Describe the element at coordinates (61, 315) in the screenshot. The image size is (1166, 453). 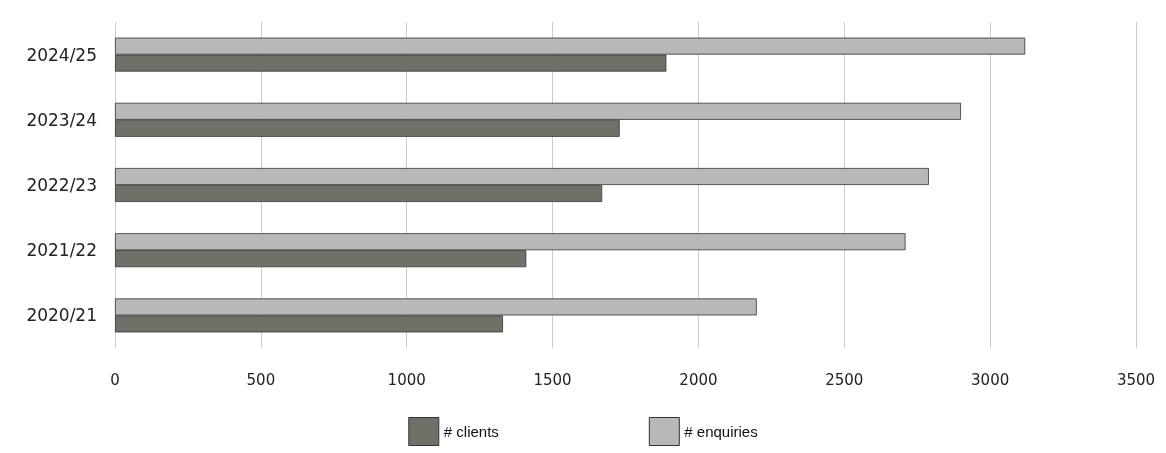
I see `y-tick-label: 2020/21` at that location.